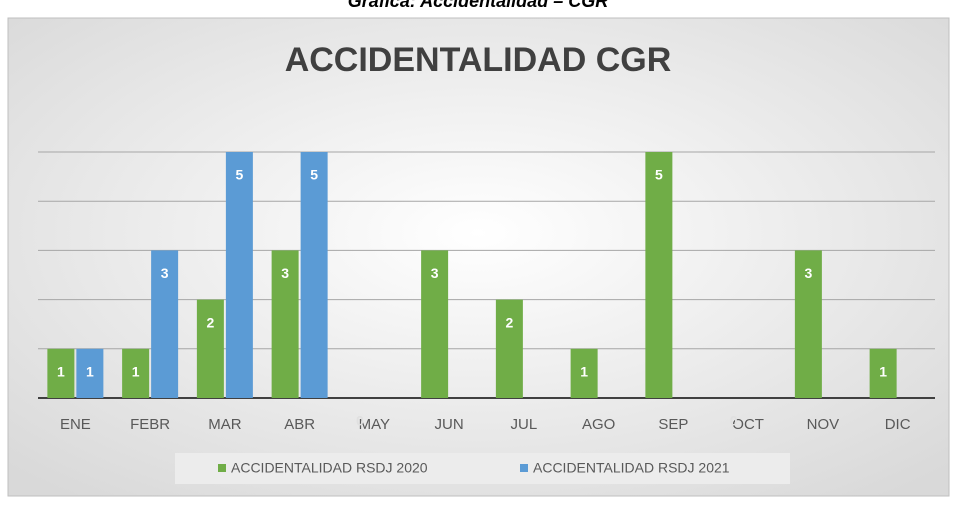  What do you see at coordinates (75, 424) in the screenshot?
I see `x-tick-label: ENE` at bounding box center [75, 424].